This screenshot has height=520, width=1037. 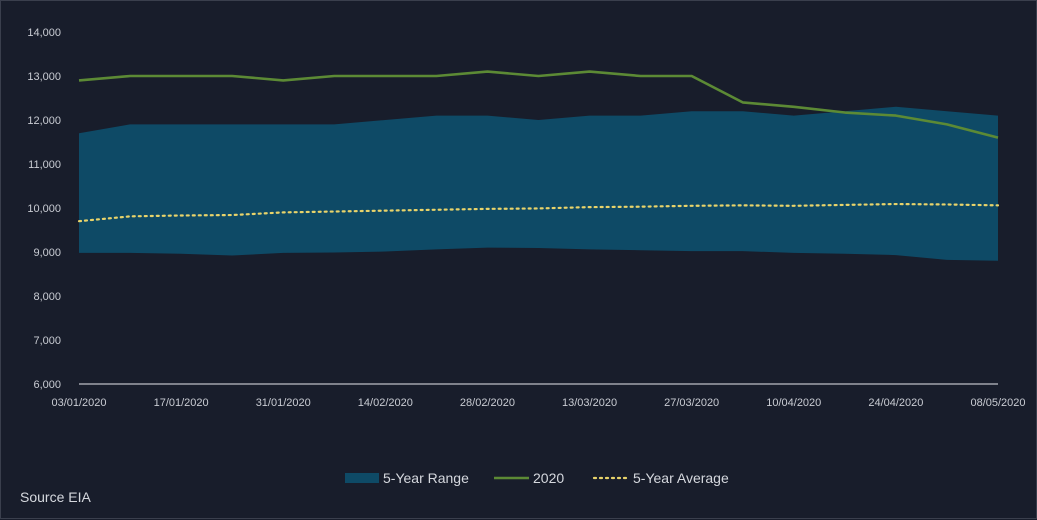 I want to click on y-tick-label: 12,000, so click(x=44, y=121).